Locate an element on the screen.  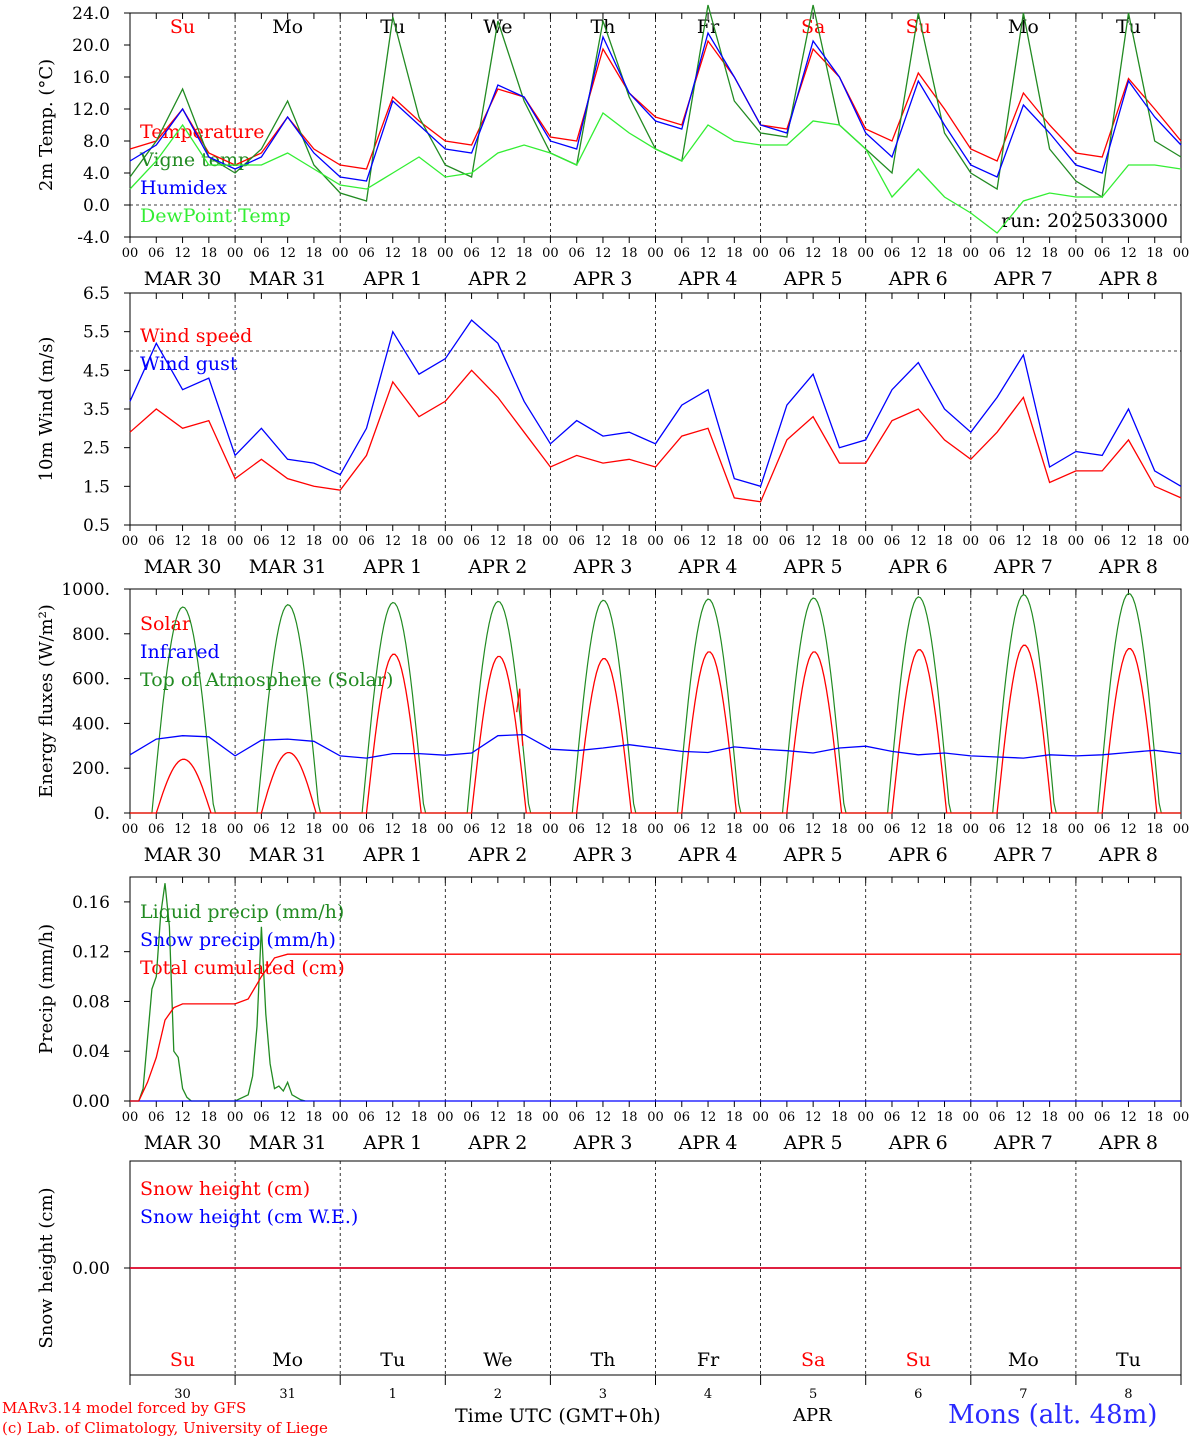
y-tick-label: 0.16 is located at coordinates (91, 903).